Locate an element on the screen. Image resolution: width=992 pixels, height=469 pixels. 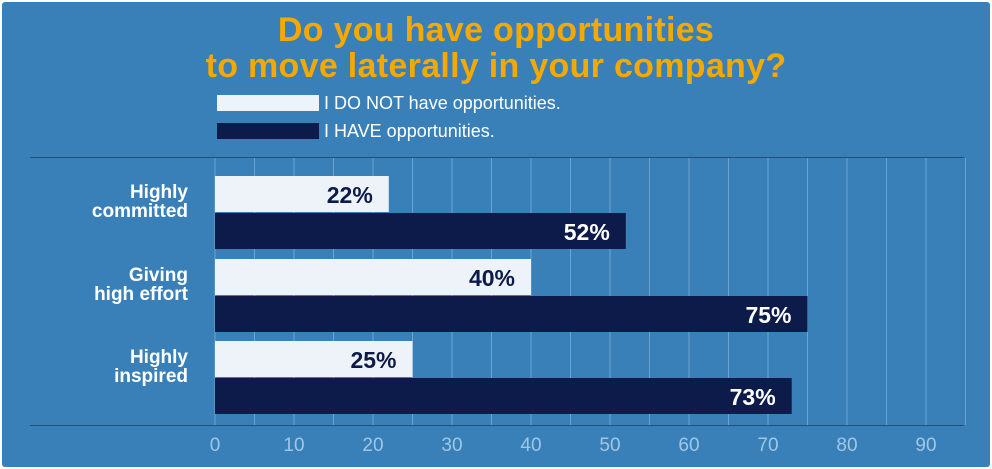
value-label-highly-committed-have: 52% is located at coordinates (587, 232).